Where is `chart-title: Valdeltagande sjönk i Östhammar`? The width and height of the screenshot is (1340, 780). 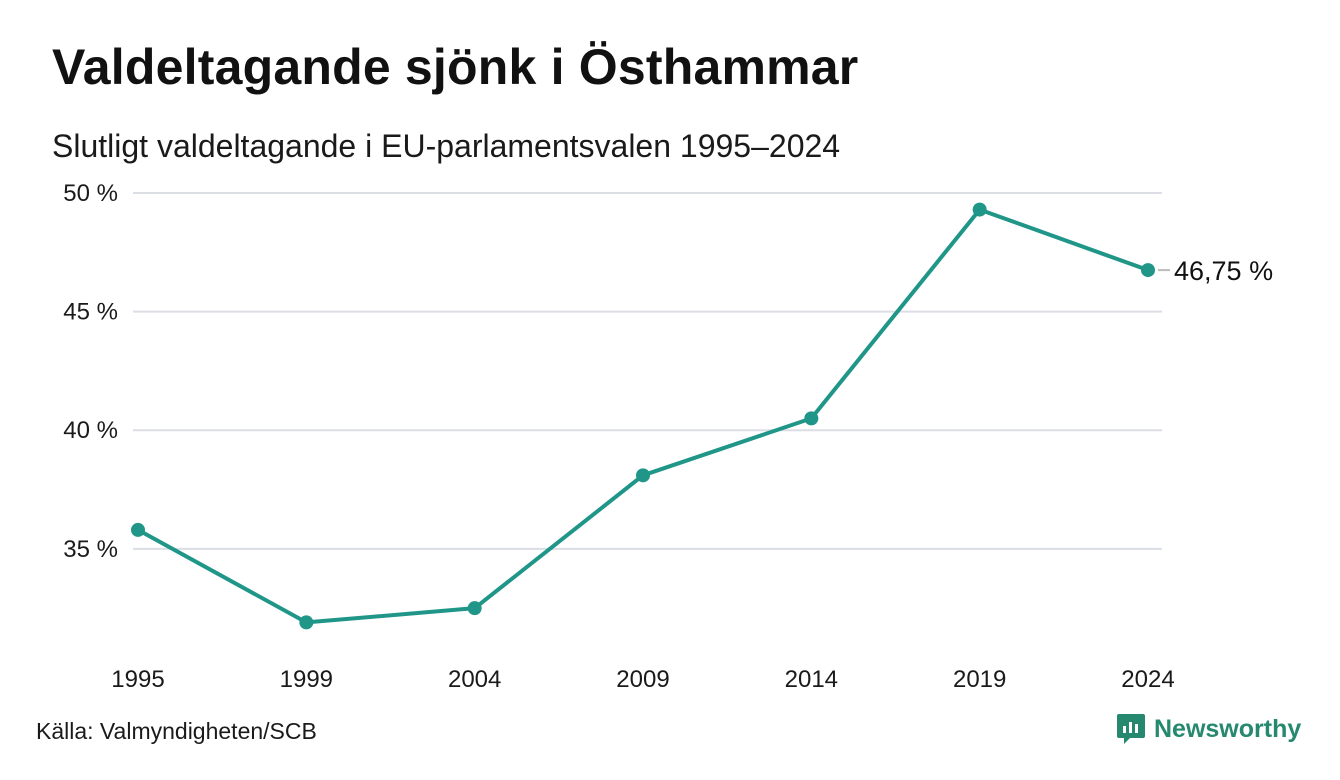
chart-title: Valdeltagande sjönk i Östhammar is located at coordinates (455, 67).